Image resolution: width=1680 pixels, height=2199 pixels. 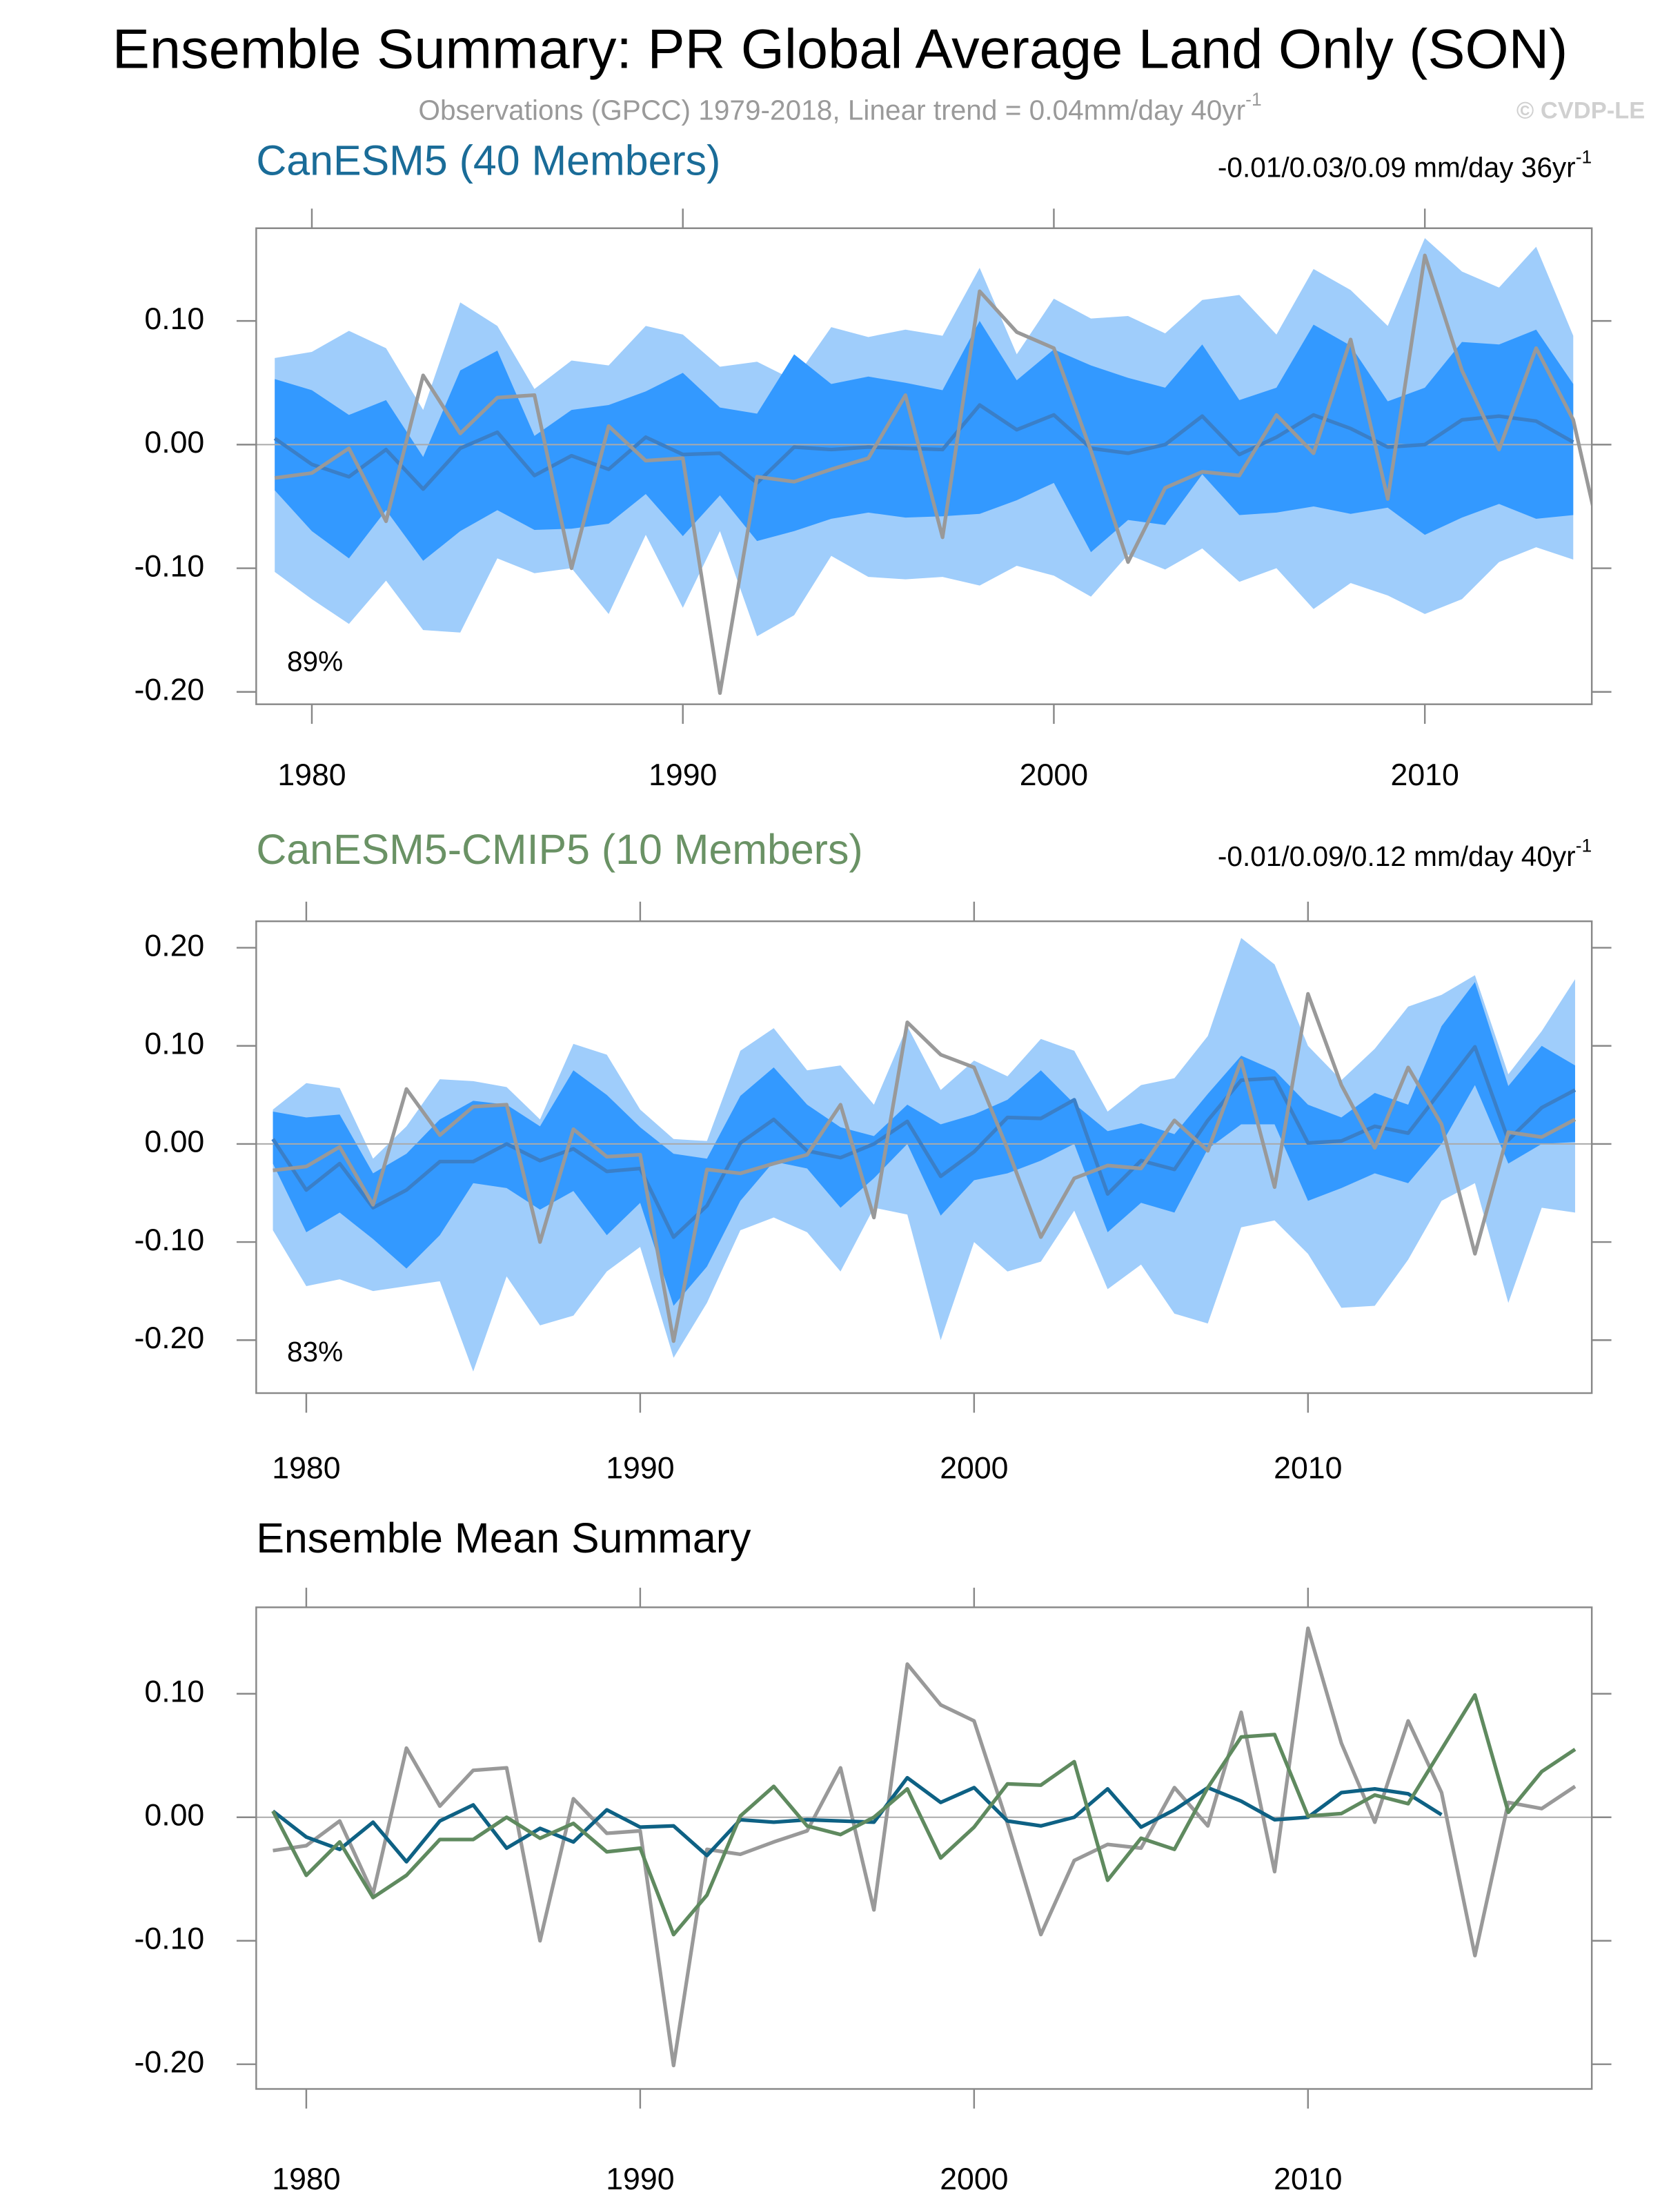 What do you see at coordinates (174, 946) in the screenshot?
I see `y-tick-label: 0.20` at bounding box center [174, 946].